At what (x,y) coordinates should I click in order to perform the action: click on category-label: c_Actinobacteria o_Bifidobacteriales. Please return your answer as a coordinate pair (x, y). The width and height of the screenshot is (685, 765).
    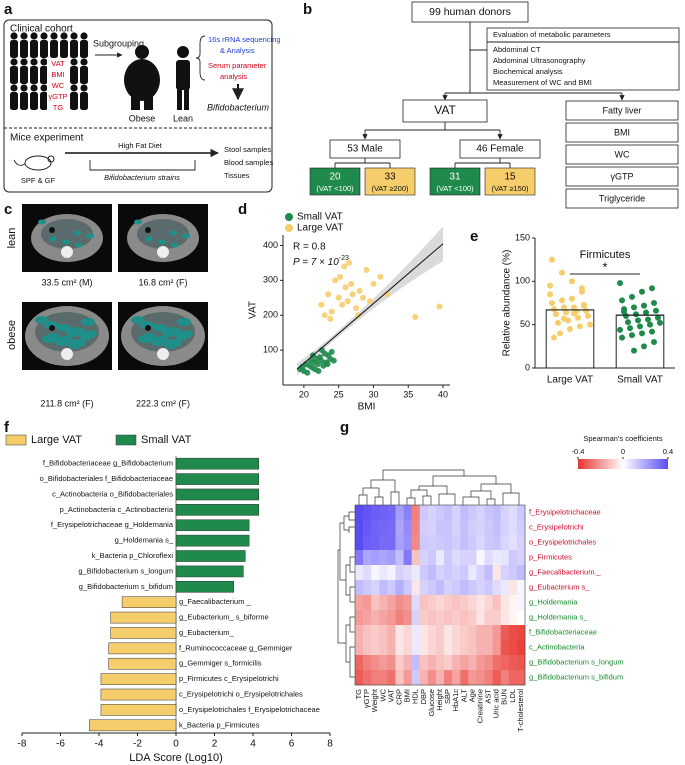
    Looking at the image, I should click on (112, 493).